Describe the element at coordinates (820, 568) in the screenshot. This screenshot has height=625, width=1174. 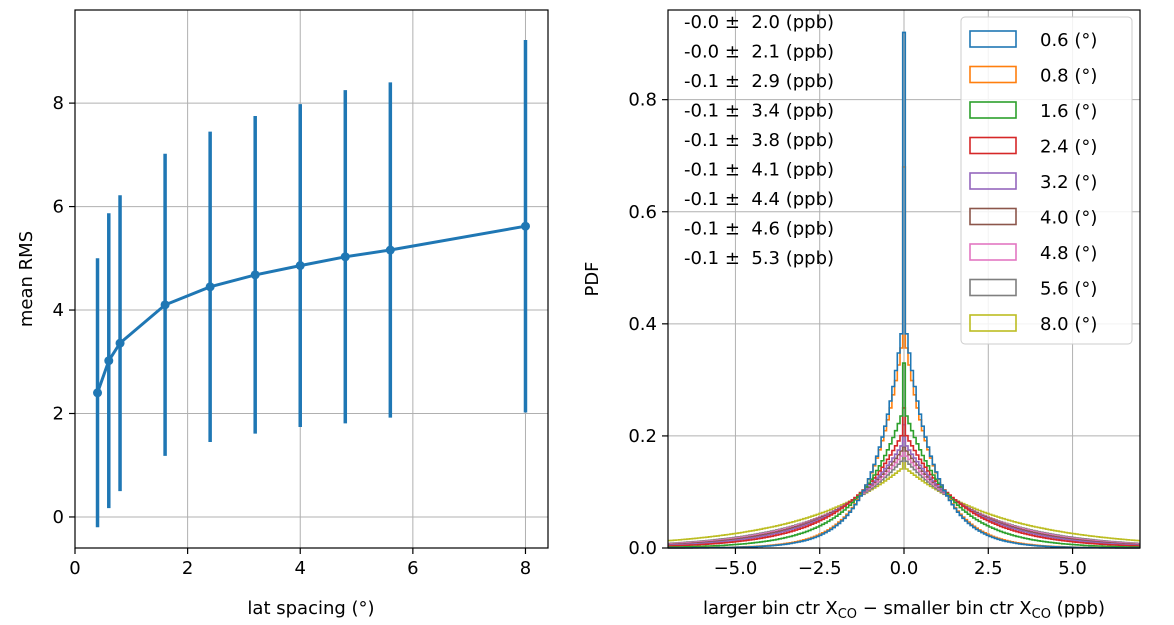
I see `right-x-tick-label: −2.5` at that location.